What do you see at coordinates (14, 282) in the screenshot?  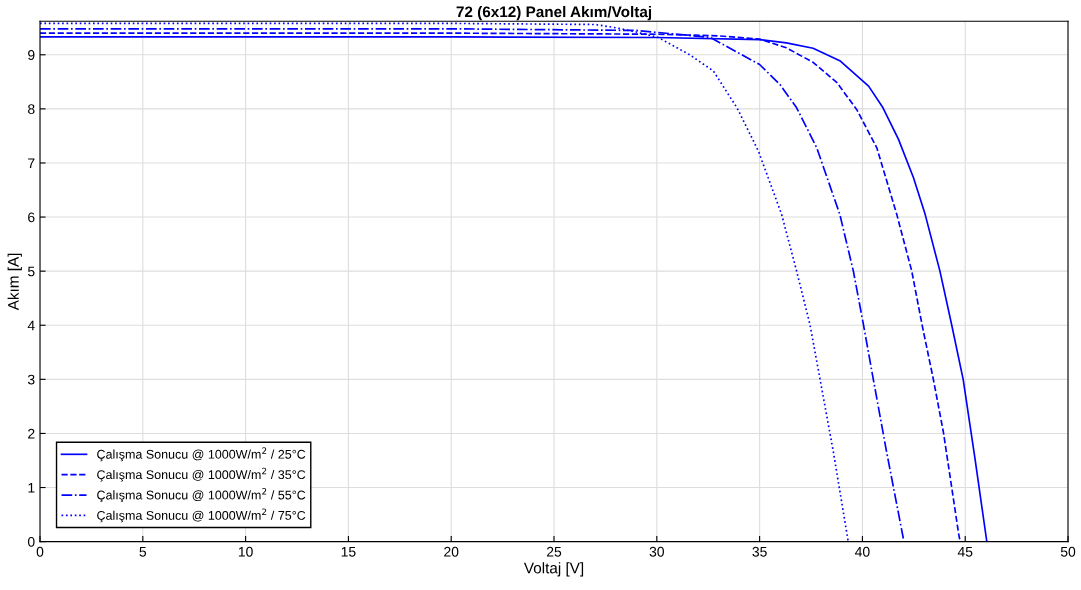 I see `y-axis-title: Akım [A]` at bounding box center [14, 282].